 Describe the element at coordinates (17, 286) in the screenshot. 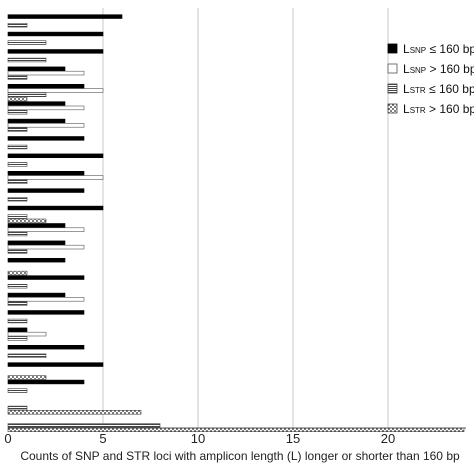

I see `bar-group16-series3` at that location.